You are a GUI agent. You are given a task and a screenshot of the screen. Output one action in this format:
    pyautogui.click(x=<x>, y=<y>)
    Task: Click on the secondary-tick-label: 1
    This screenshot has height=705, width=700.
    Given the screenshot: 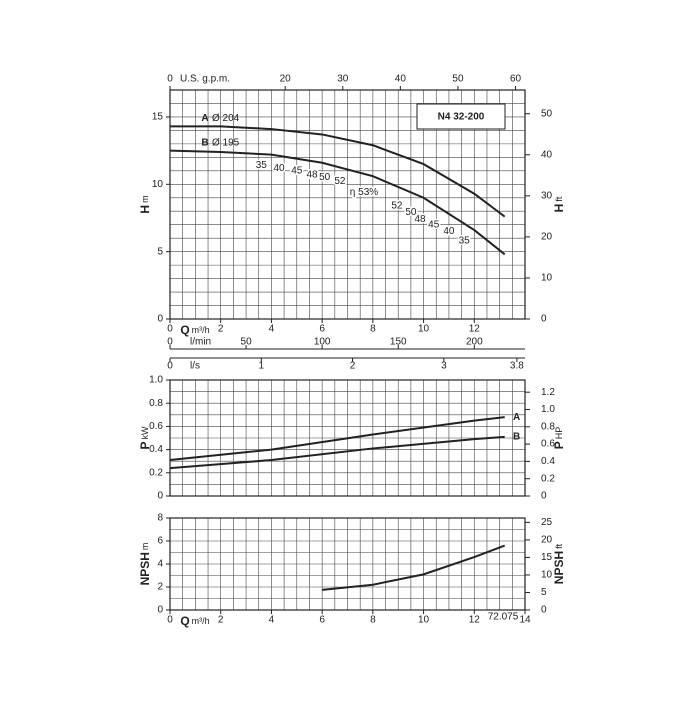 What is the action you would take?
    pyautogui.click(x=262, y=366)
    